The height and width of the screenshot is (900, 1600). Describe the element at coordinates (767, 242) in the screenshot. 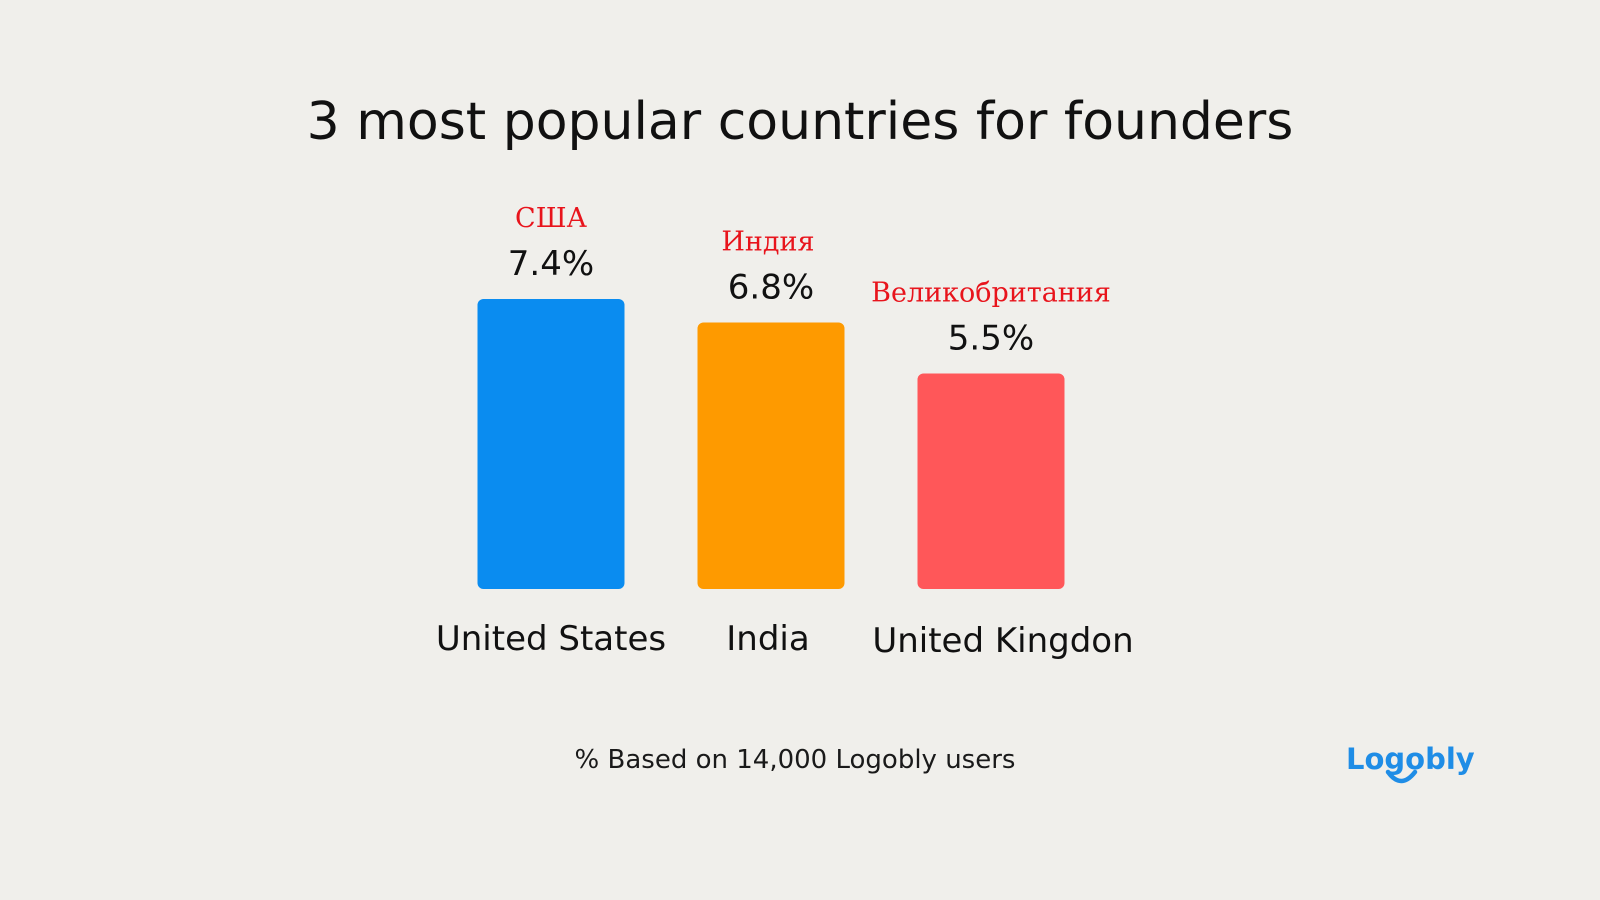

I see `translation-label: Индия` at that location.